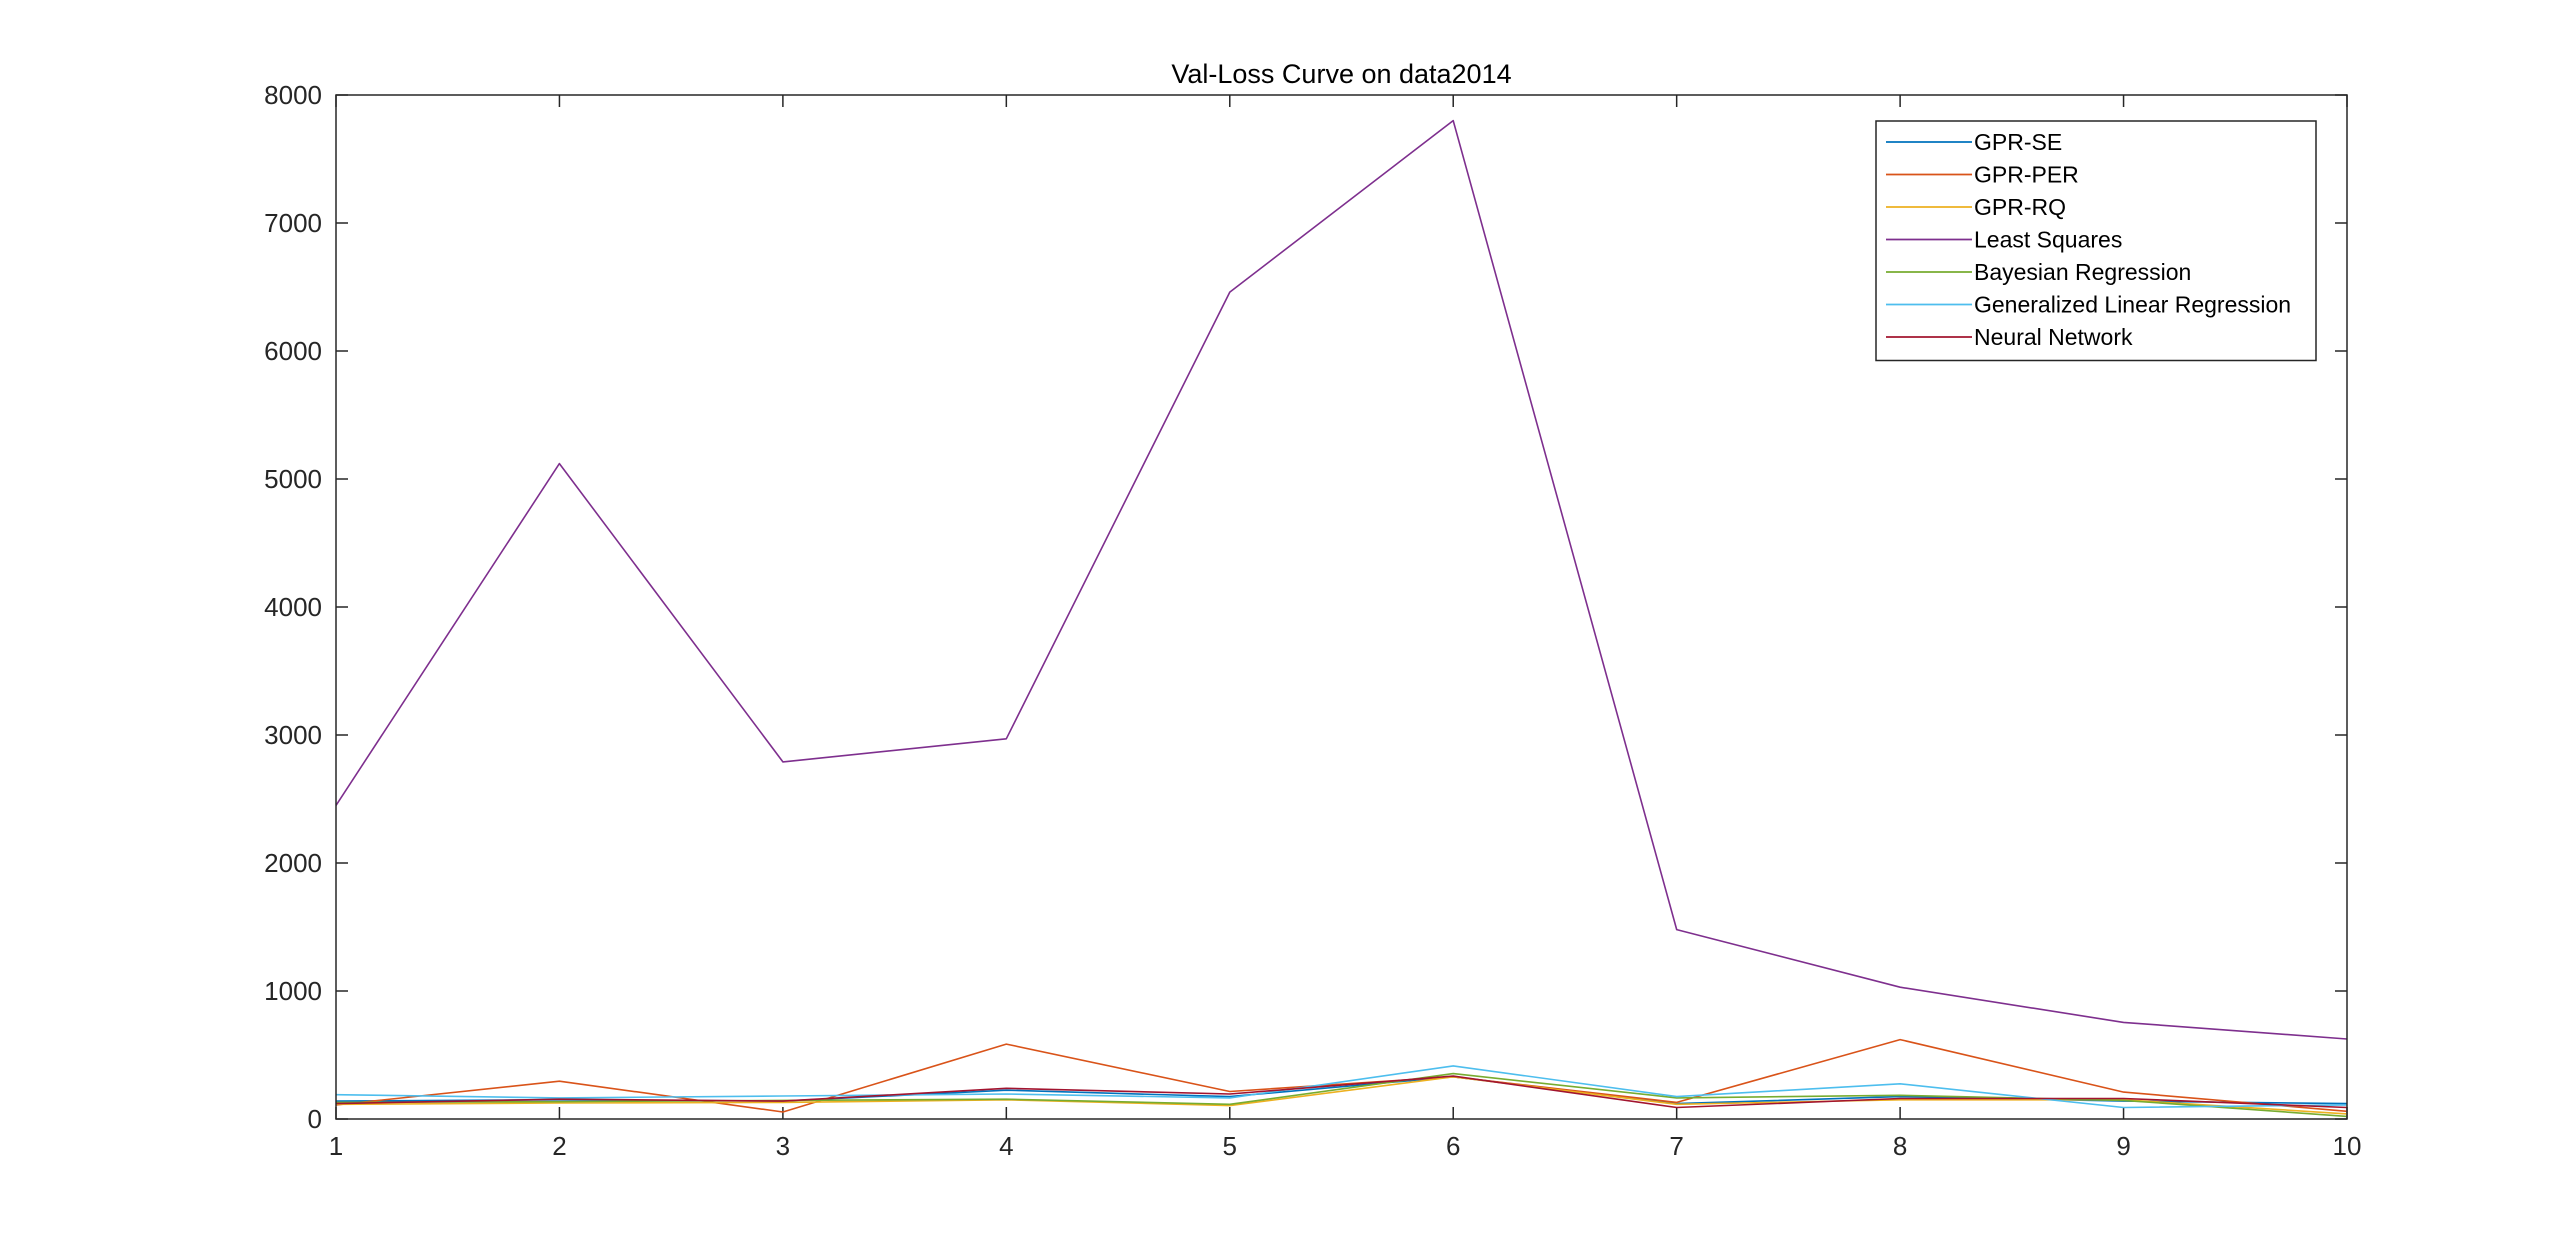 The image size is (2560, 1240). I want to click on y-tick-label: 8000, so click(293, 95).